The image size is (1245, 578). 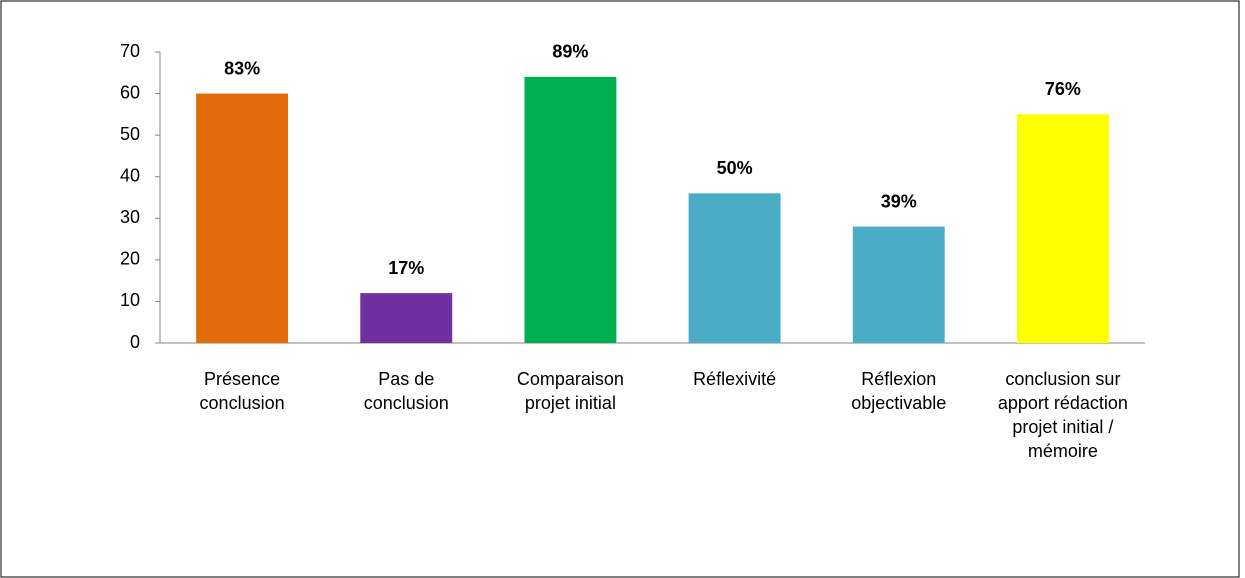 What do you see at coordinates (570, 391) in the screenshot?
I see `x-tick-label: Comparaison projet initial` at bounding box center [570, 391].